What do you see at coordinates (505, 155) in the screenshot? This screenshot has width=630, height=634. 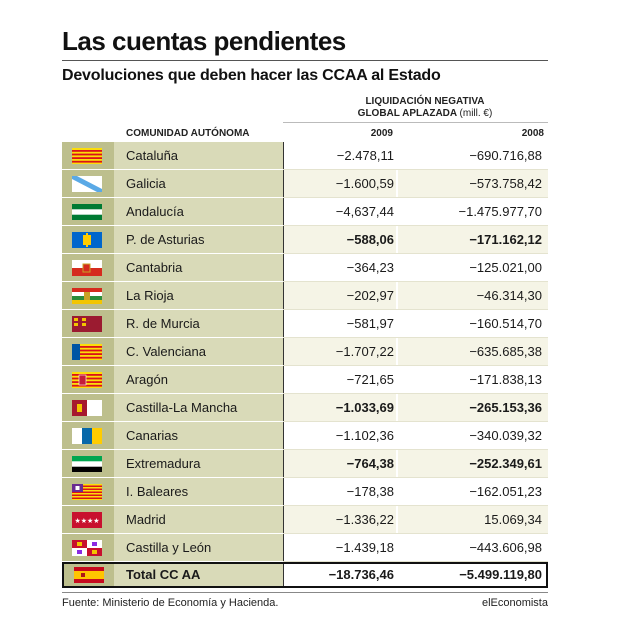 I see `value-2008: −690.716,88` at bounding box center [505, 155].